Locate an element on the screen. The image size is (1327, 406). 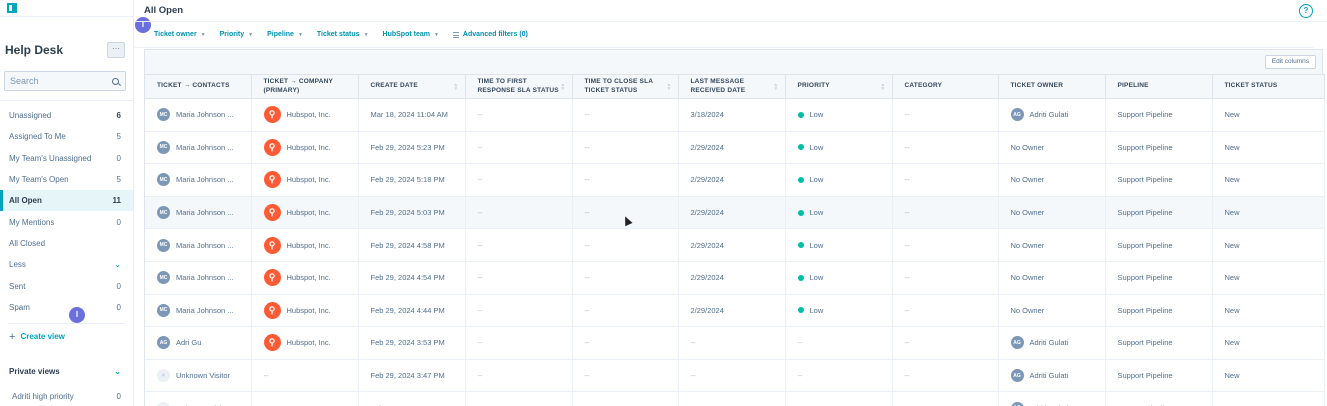
column-header: TIME TO FIRST RESPONSE SLA STATUS ▲ ▼ is located at coordinates (519, 86).